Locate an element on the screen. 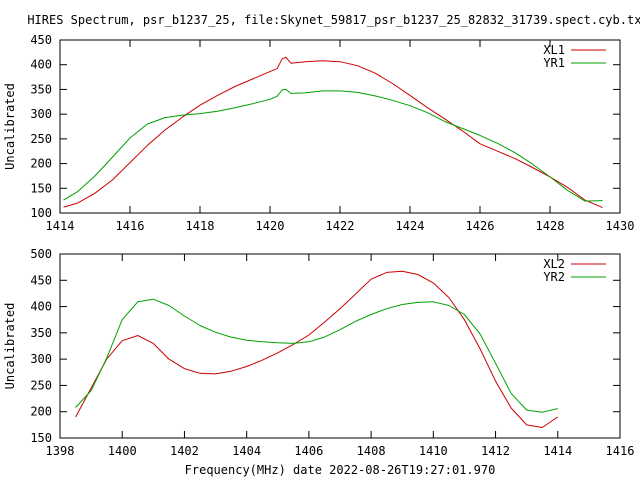 The width and height of the screenshot is (640, 480). legend-label-XL1: XL1 is located at coordinates (554, 50).